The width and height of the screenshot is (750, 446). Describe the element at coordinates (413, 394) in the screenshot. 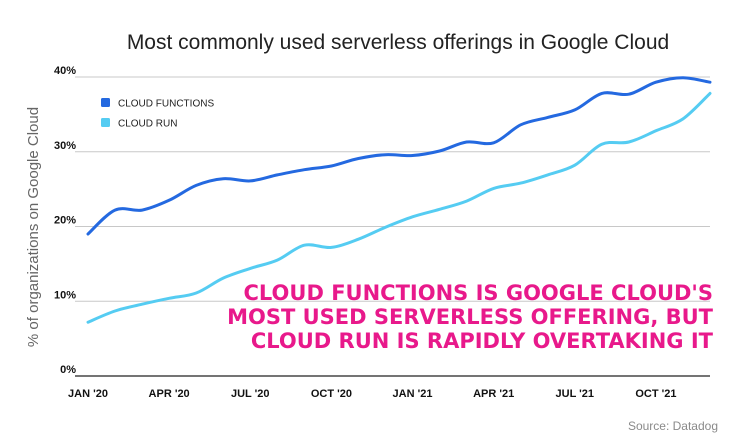

I see `x-tick-label: JAN '21` at that location.